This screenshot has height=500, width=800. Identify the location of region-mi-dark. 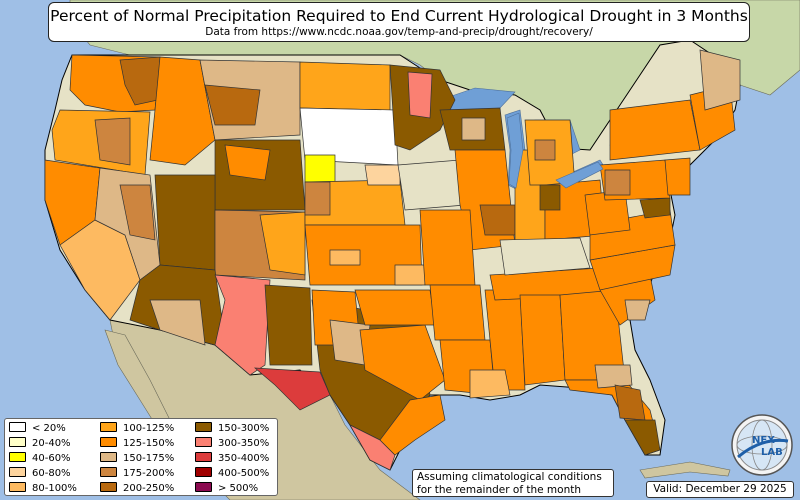
(545, 150).